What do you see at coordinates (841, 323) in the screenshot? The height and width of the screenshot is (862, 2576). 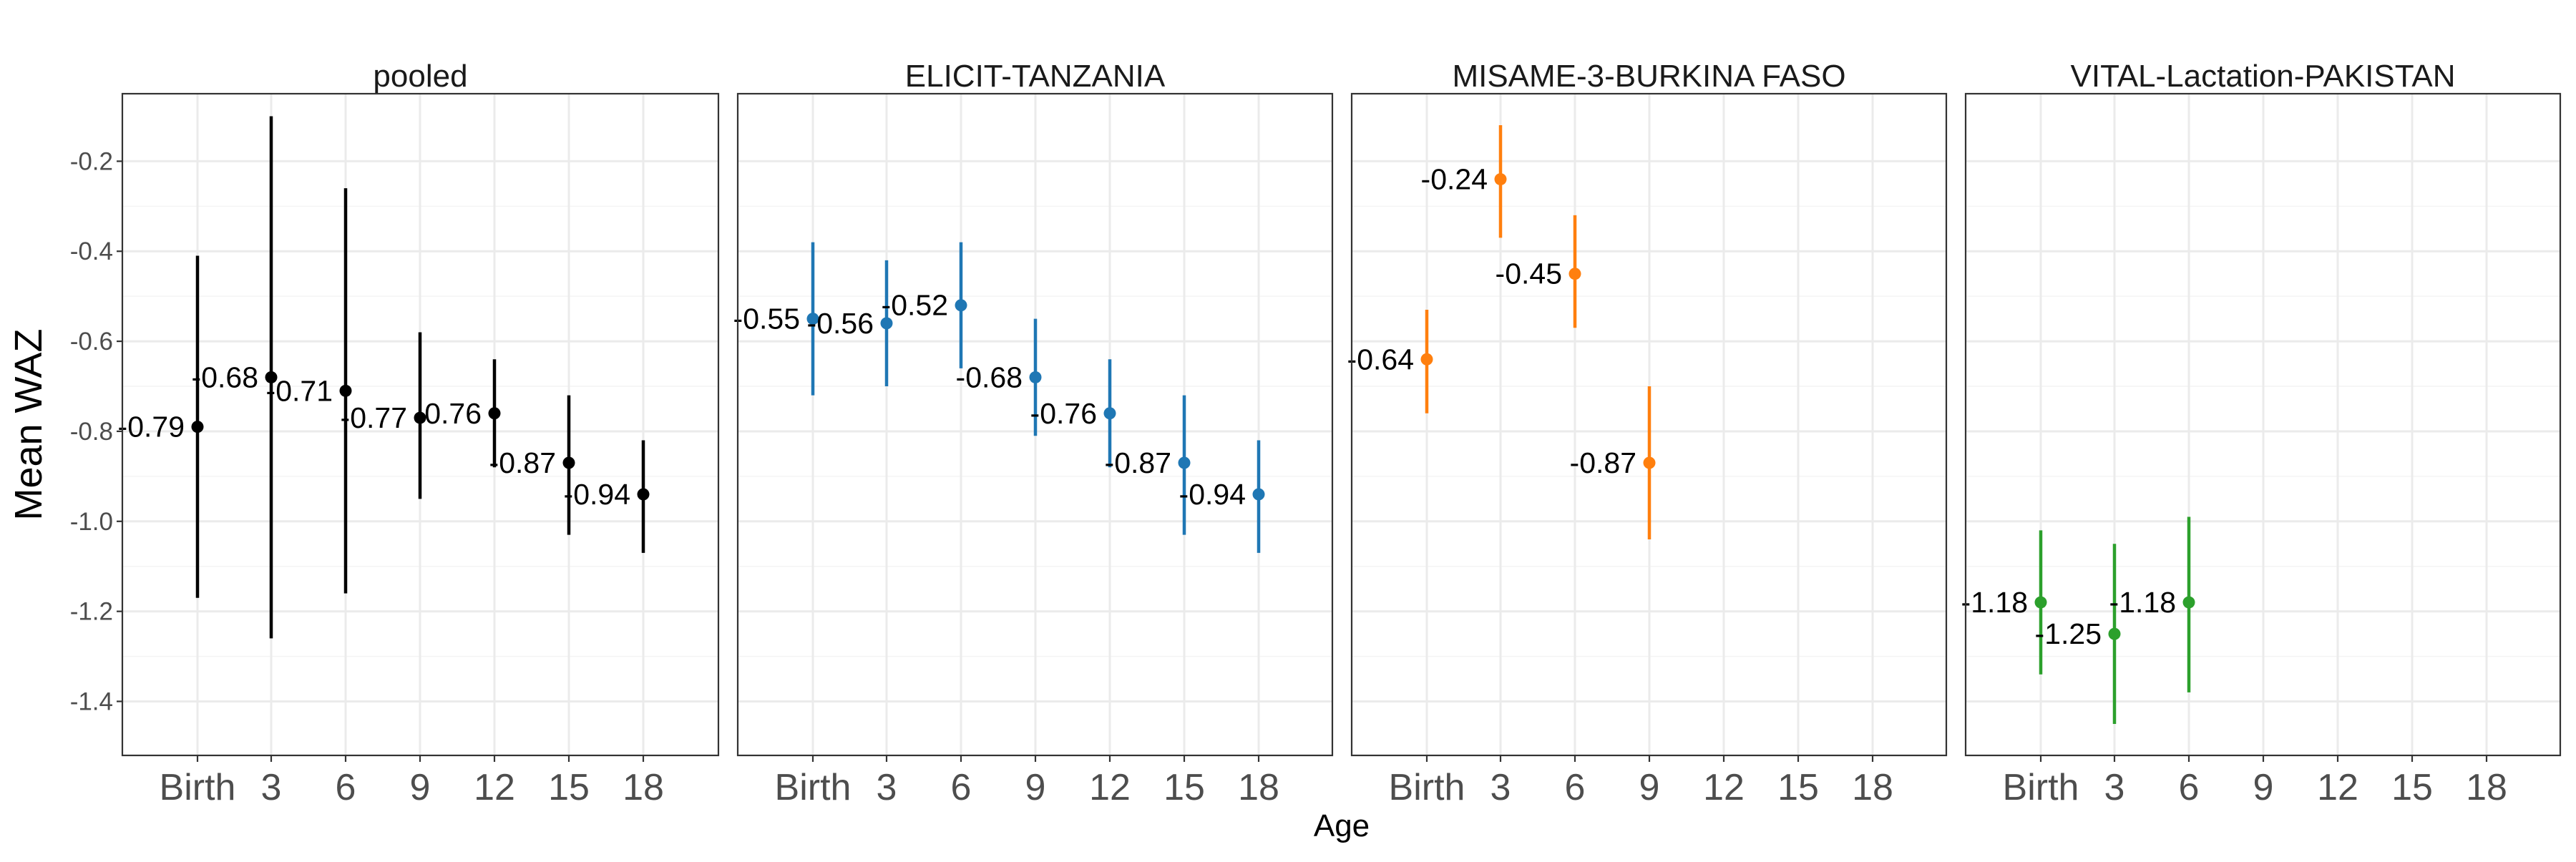 I see `data-label: -0.56` at bounding box center [841, 323].